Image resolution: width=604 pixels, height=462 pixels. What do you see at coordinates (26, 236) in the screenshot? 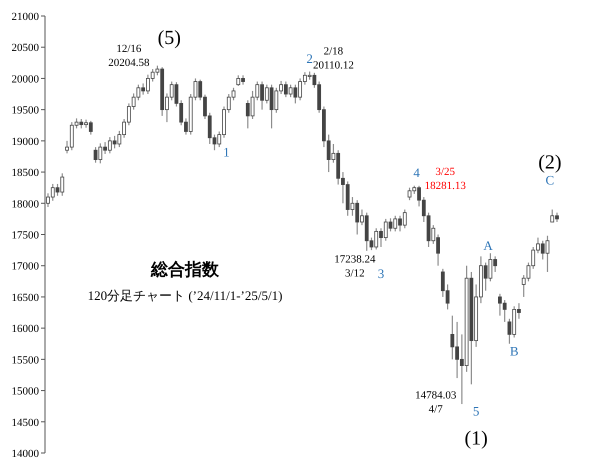
I see `y-tick-label: 17500` at bounding box center [26, 236].